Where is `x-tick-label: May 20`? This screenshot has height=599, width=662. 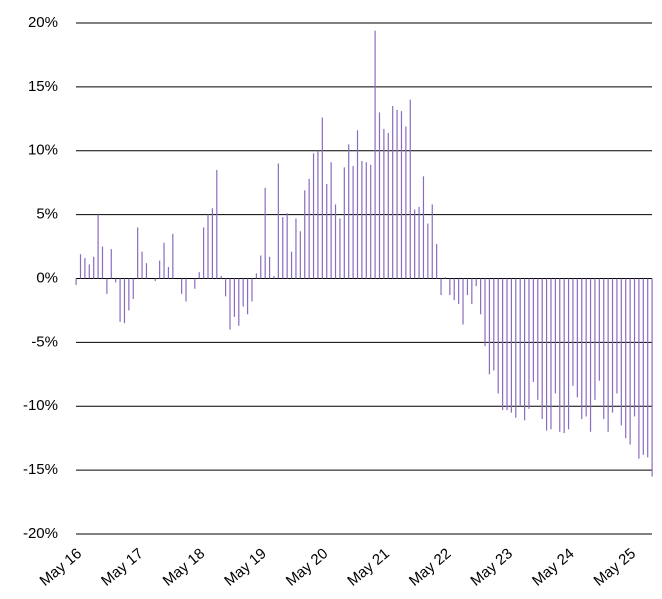 x-tick-label: May 20 is located at coordinates (307, 567).